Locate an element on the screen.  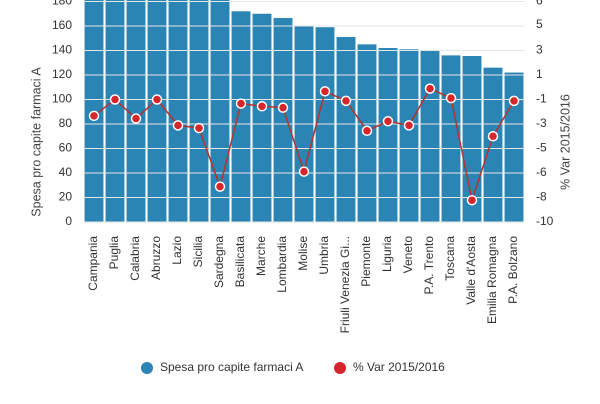
x-tick-label: Emilia Romagna is located at coordinates (492, 280).